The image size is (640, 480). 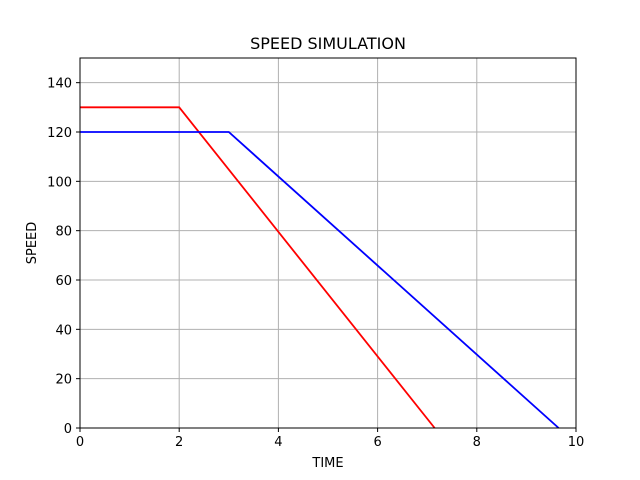 What do you see at coordinates (179, 442) in the screenshot?
I see `x-tick-label: 2` at bounding box center [179, 442].